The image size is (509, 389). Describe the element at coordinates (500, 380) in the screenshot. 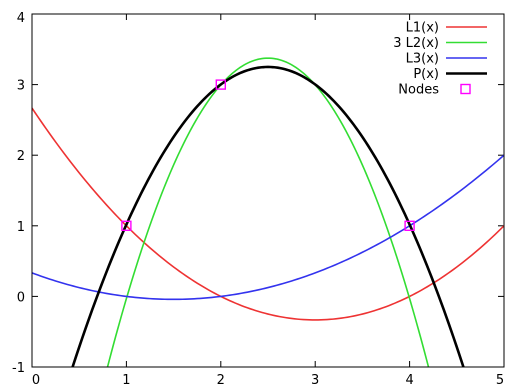

I see `x-tick-label: 5` at that location.